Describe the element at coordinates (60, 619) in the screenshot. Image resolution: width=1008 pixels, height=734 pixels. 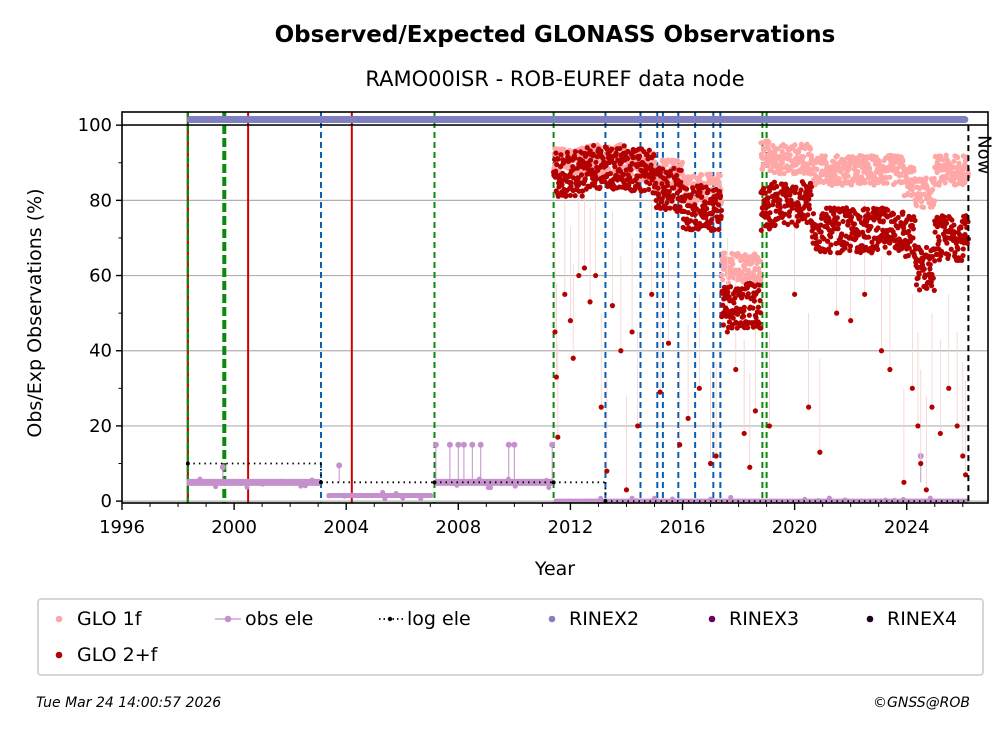
I see `glo-1f-marker-icon` at that location.